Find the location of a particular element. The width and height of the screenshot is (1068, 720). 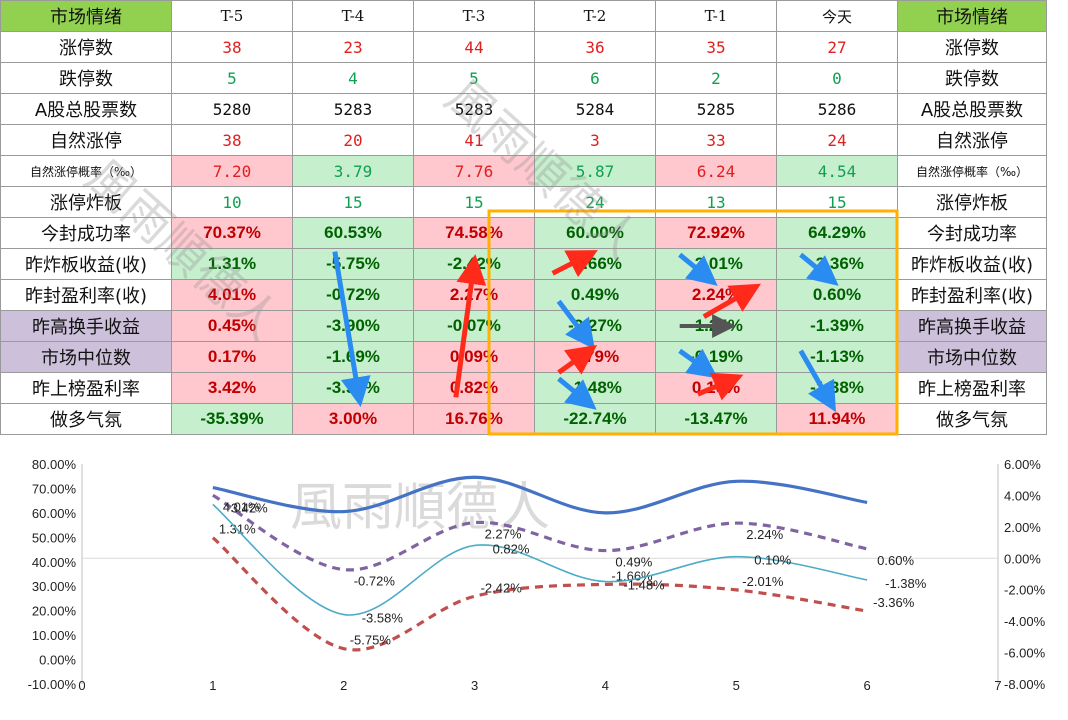

row-label-left: 做多气氛 is located at coordinates (86, 419).